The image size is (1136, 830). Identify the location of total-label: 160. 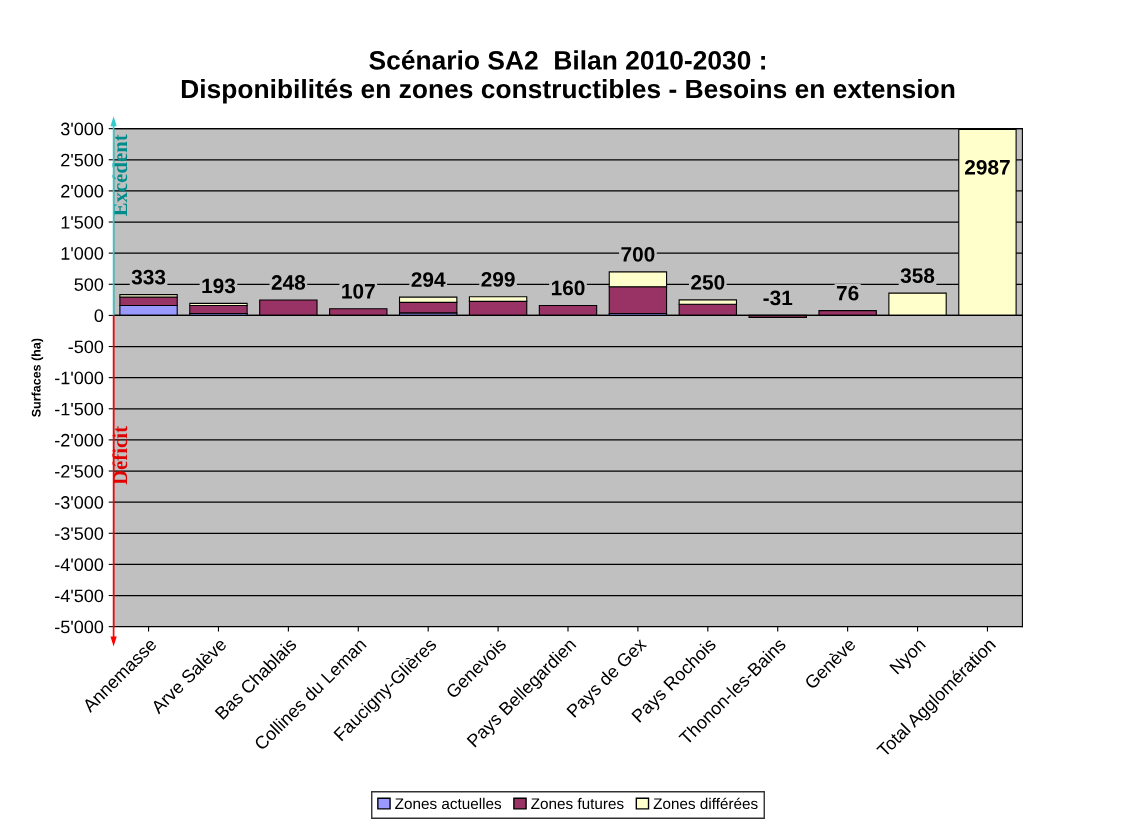
(568, 288).